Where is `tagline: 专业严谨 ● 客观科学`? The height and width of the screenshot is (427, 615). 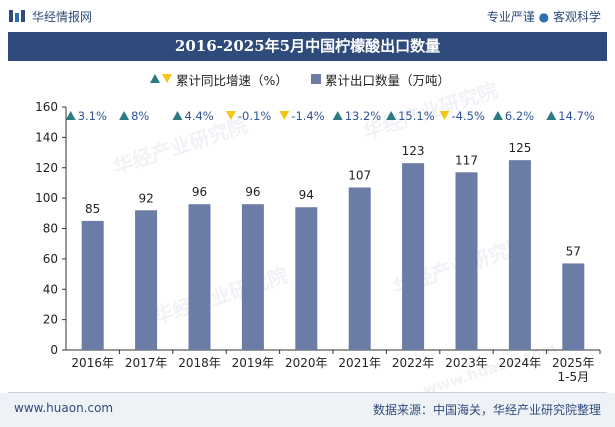
tagline: 专业严谨 ● 客观科学 is located at coordinates (544, 16).